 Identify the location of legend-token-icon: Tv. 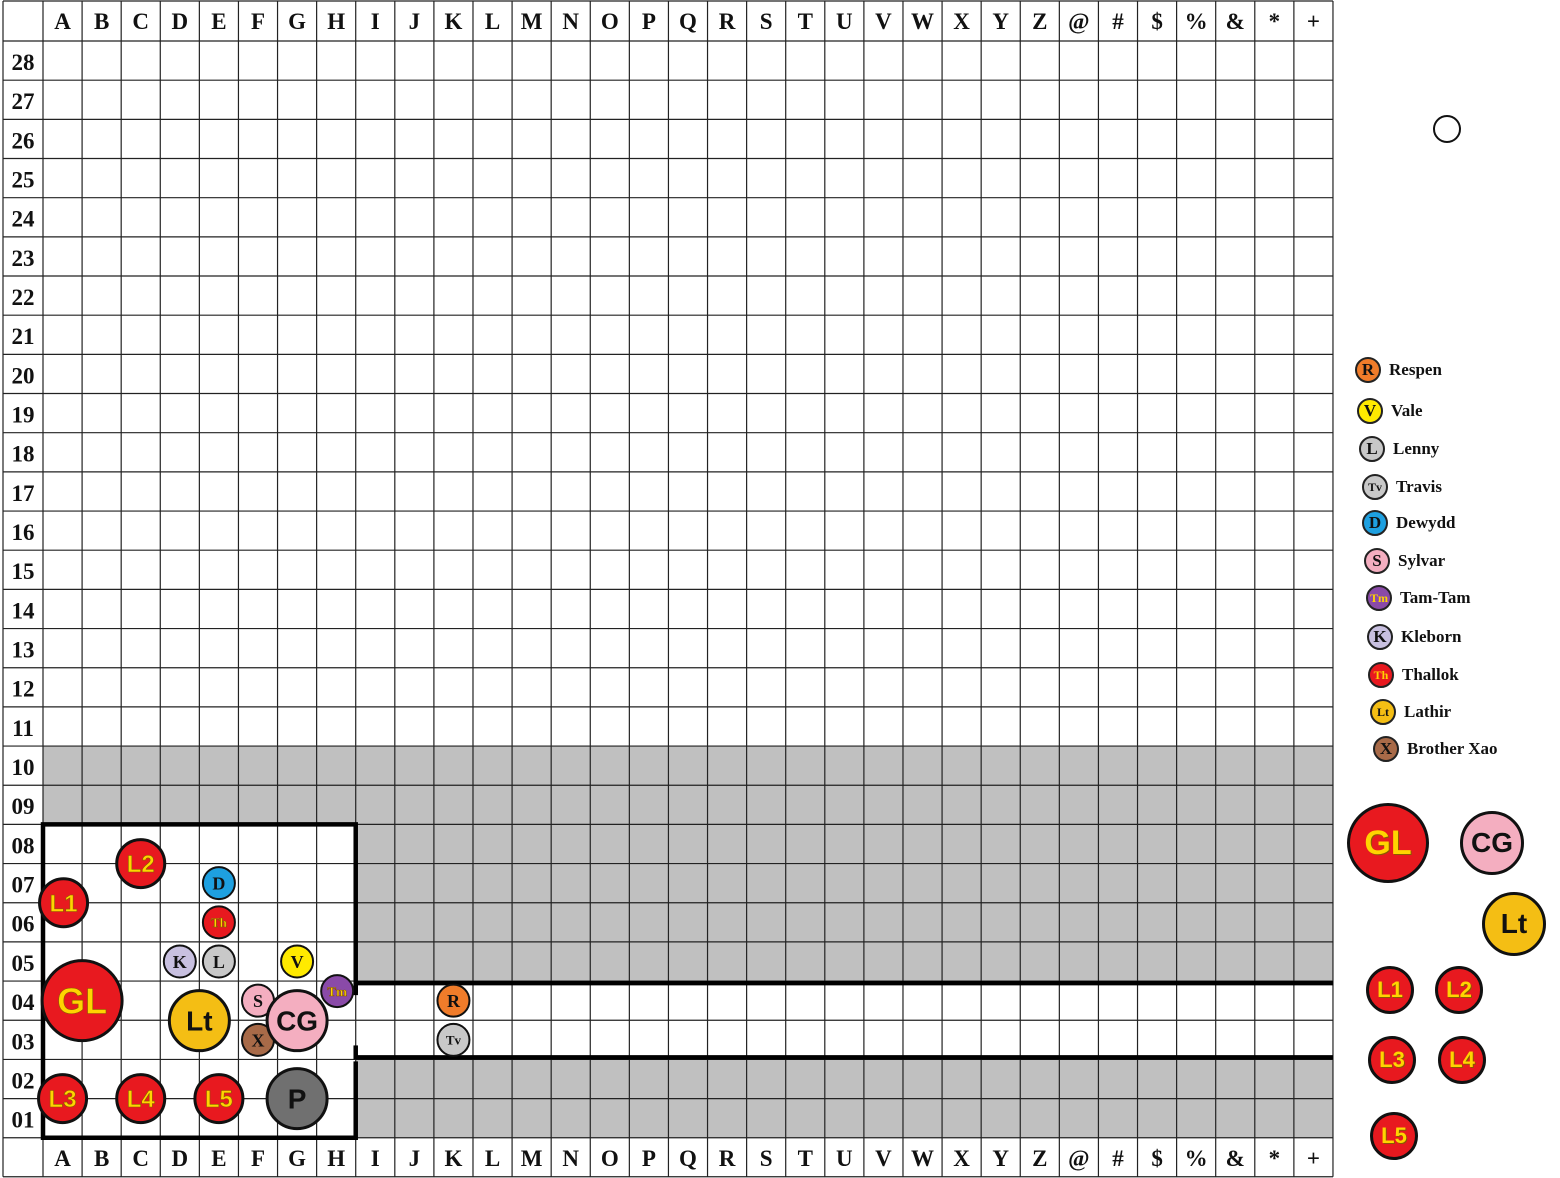
(1375, 487).